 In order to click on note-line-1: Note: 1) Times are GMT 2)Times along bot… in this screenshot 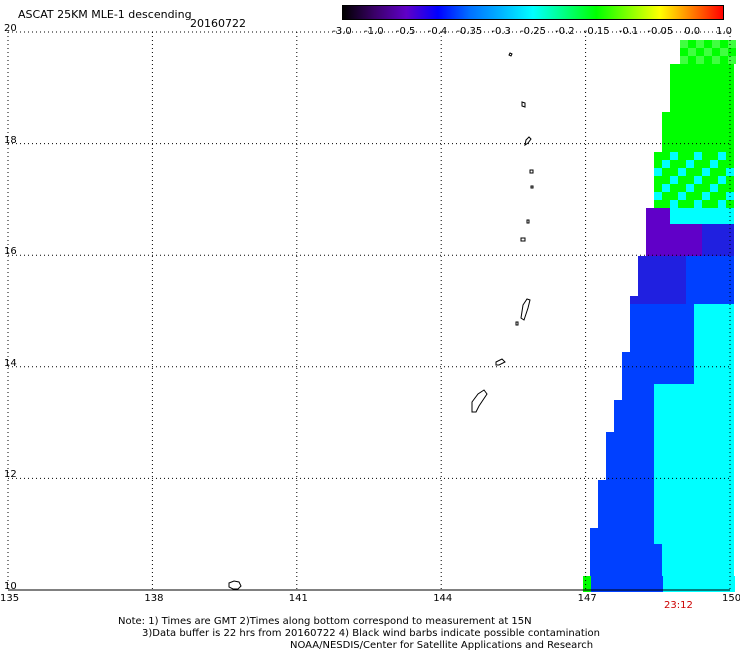, I will do `click(325, 621)`.